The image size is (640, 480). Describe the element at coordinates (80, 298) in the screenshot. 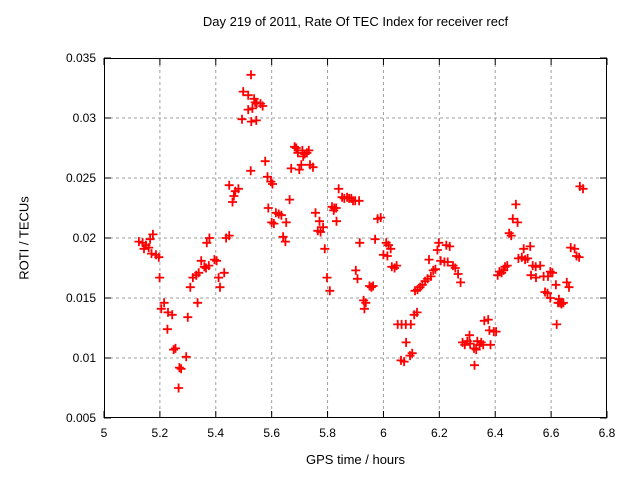

I see `y-tick-label: 0.015` at that location.